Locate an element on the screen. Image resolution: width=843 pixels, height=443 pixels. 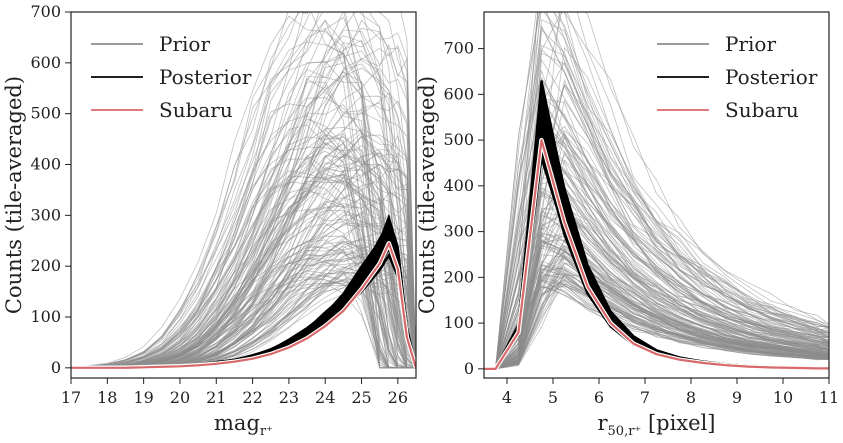
x-tick-label: 4 is located at coordinates (507, 397).